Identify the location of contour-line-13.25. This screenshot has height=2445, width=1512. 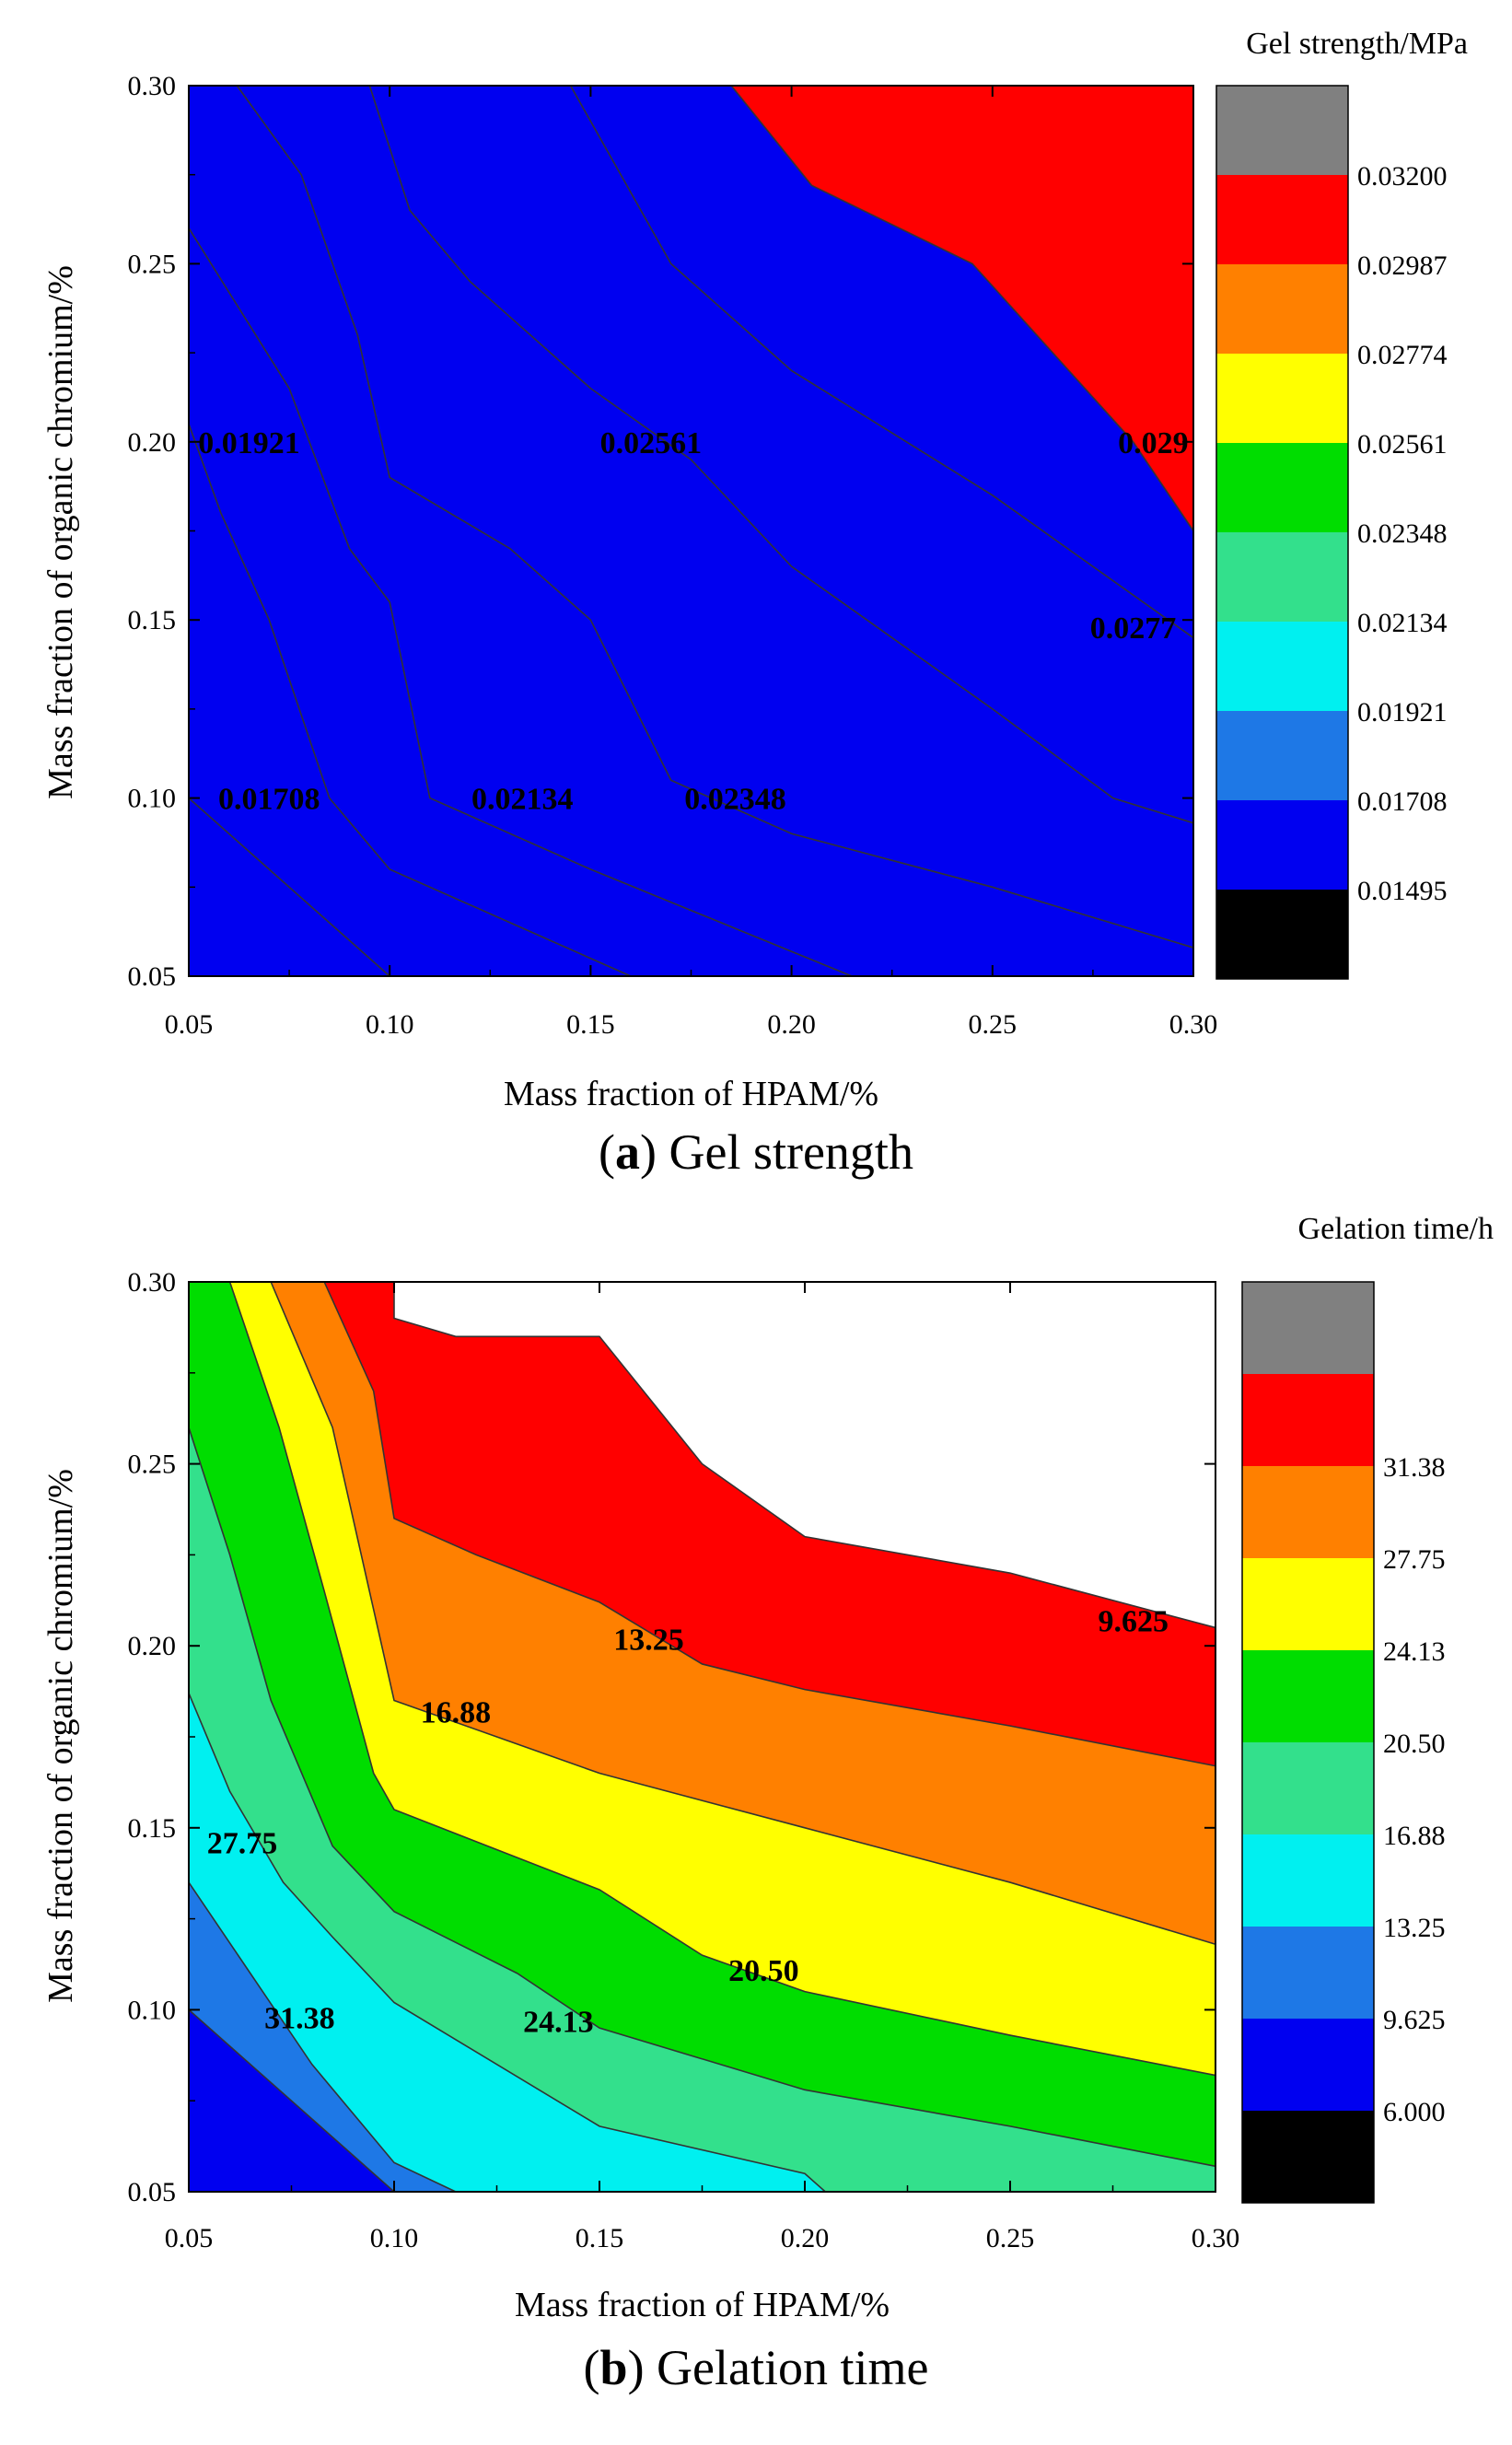
(770, 1524).